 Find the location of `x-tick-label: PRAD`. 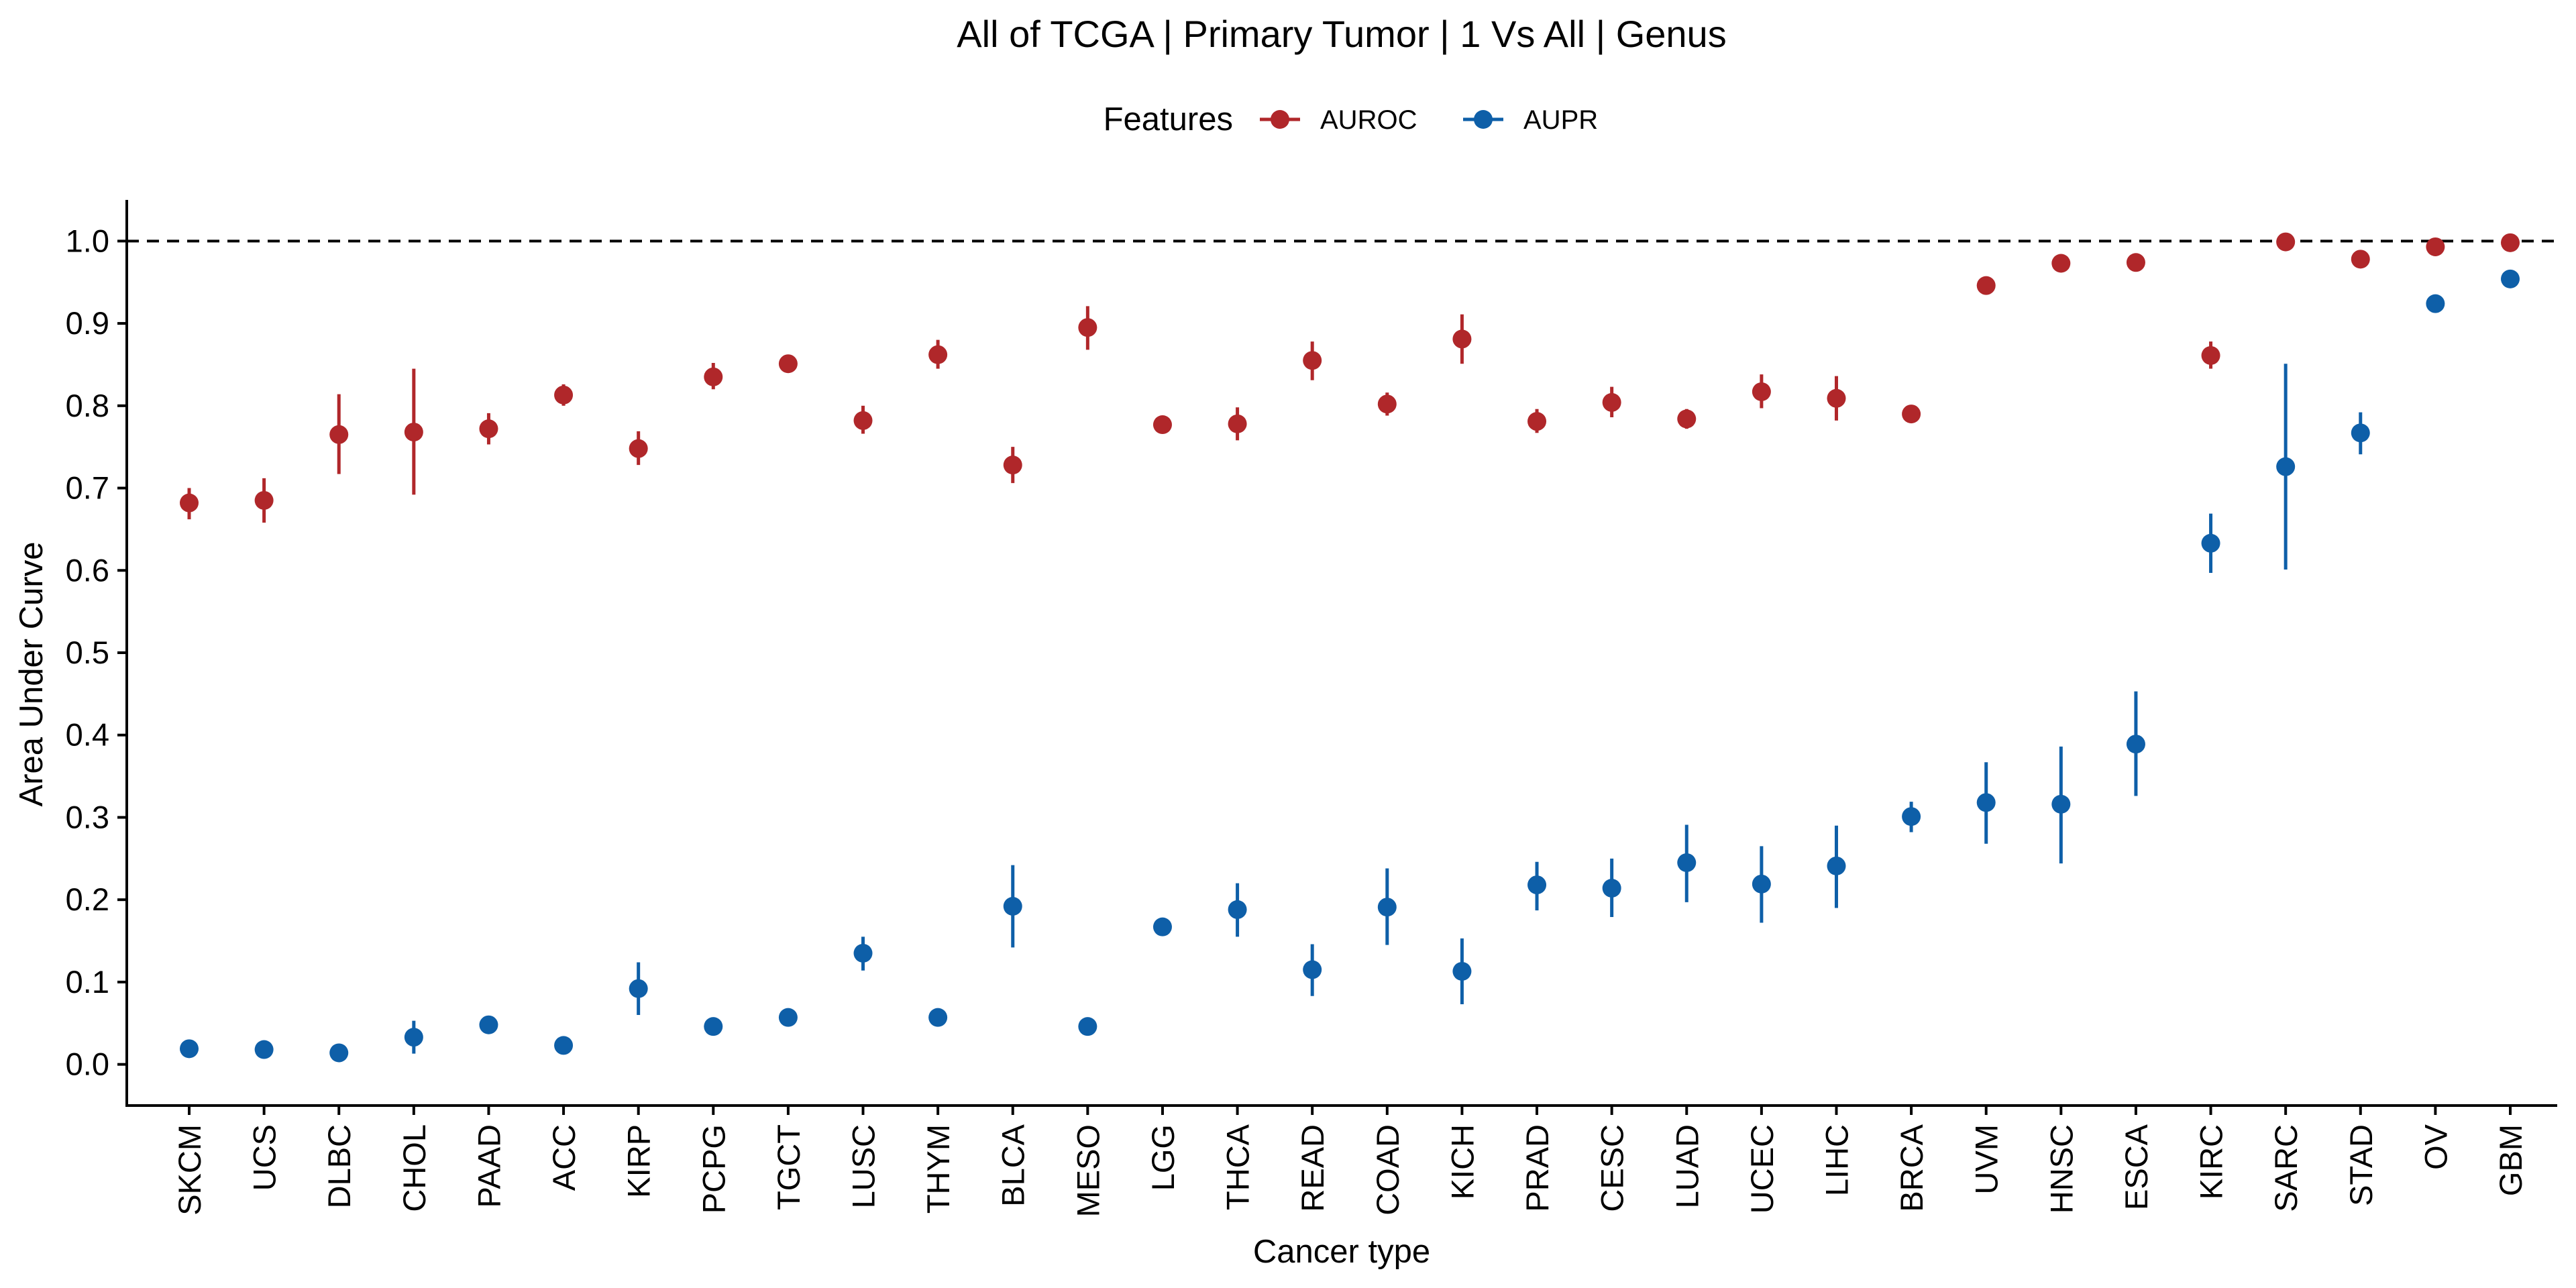

x-tick-label: PRAD is located at coordinates (1537, 1168).